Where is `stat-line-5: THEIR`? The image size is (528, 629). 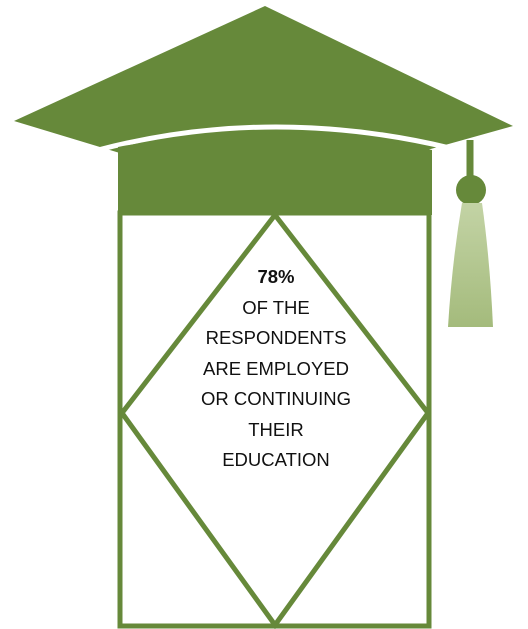 stat-line-5: THEIR is located at coordinates (276, 429).